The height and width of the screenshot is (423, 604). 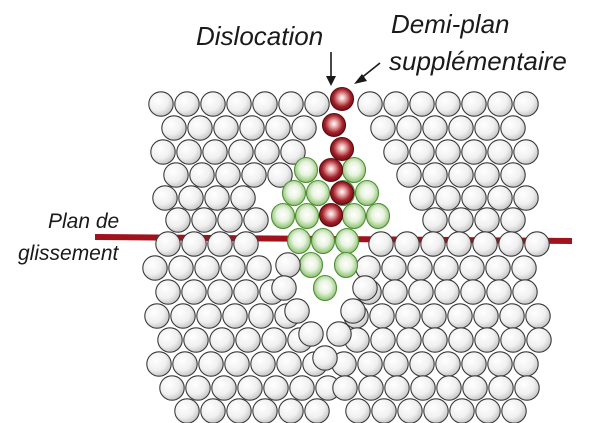 I want to click on half-plane-arrow, so click(x=367, y=73).